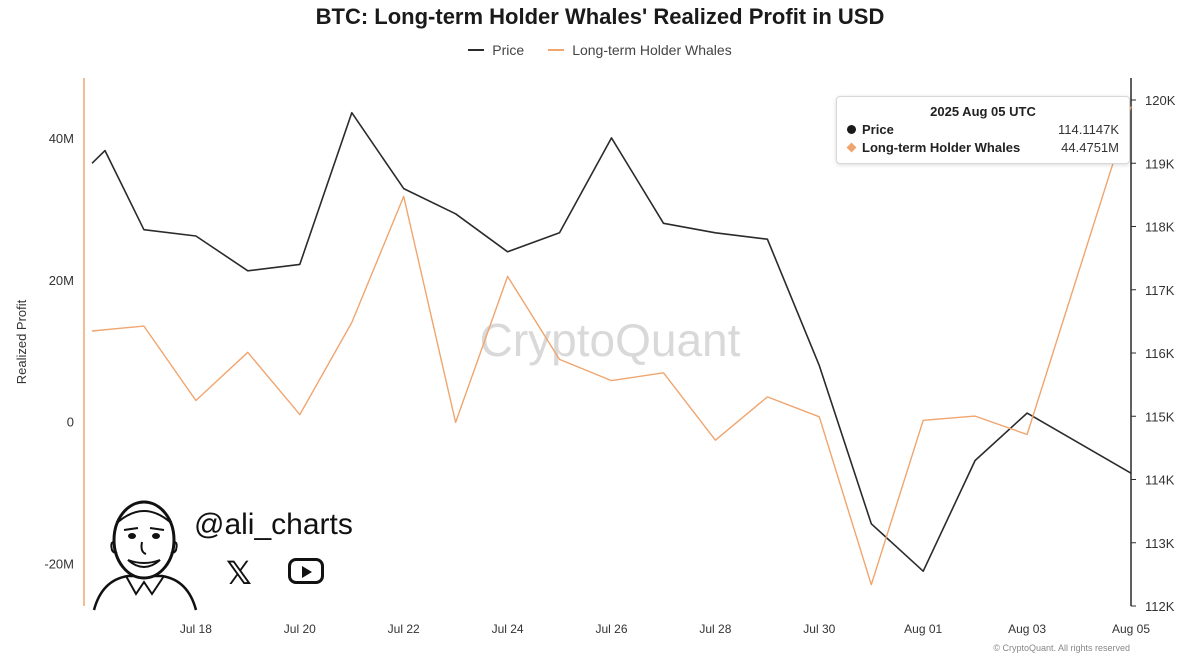 The width and height of the screenshot is (1200, 662). I want to click on legend: Price Long-term Holder Whales, so click(600, 50).